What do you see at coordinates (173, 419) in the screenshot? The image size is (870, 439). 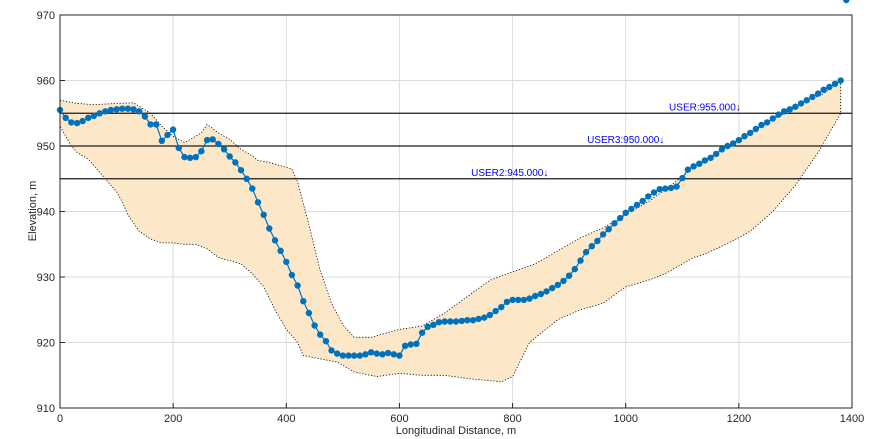 I see `x-tick-label: 200` at bounding box center [173, 419].